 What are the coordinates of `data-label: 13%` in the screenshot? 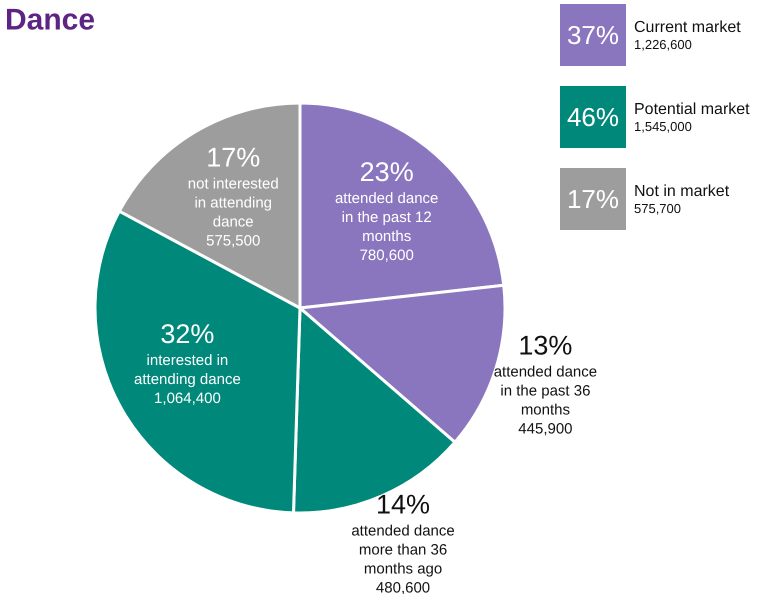 It's located at (545, 345).